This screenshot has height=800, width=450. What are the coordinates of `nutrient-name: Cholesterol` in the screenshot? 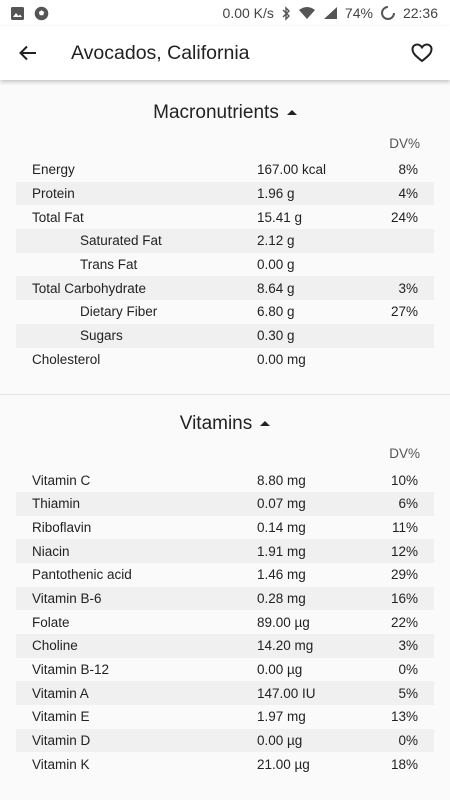 It's located at (66, 359).